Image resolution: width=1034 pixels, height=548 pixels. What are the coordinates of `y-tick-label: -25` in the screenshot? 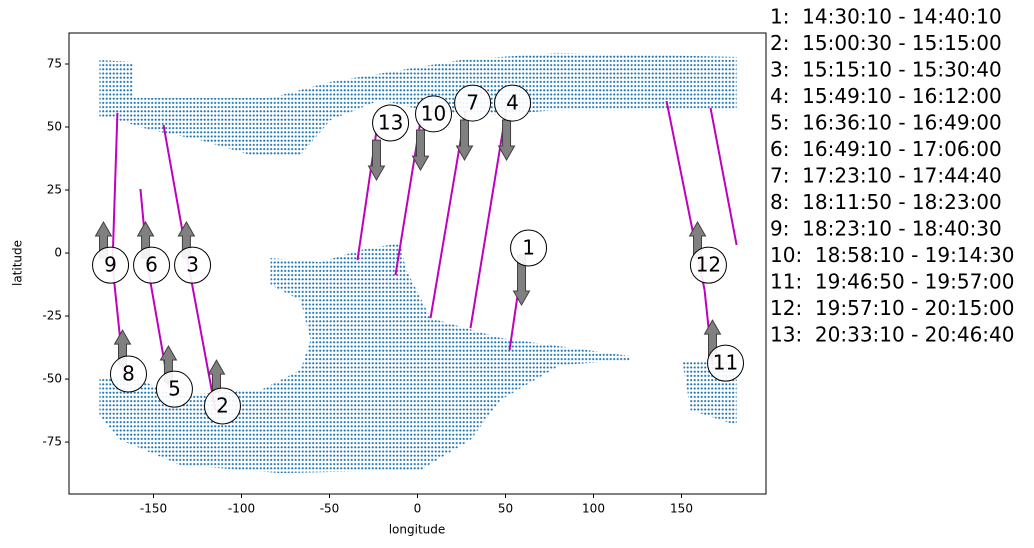 It's located at (52, 316).